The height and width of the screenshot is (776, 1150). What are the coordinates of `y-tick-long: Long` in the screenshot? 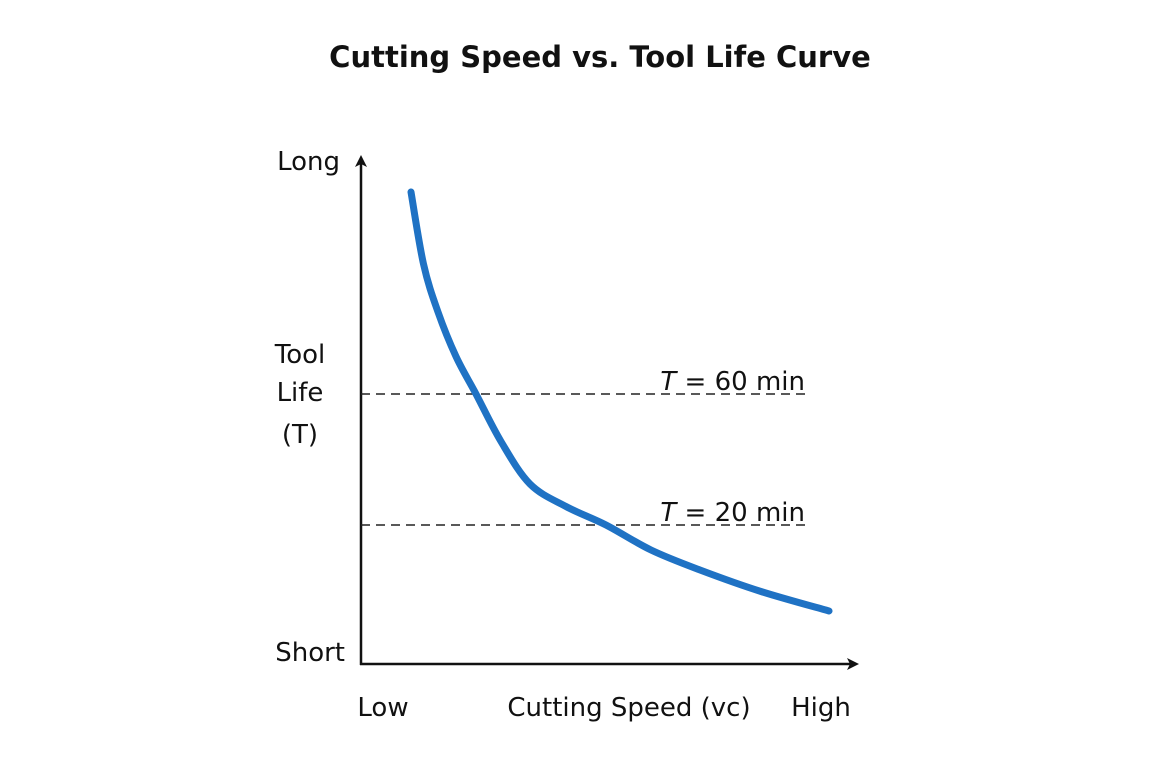 It's located at (308, 162).